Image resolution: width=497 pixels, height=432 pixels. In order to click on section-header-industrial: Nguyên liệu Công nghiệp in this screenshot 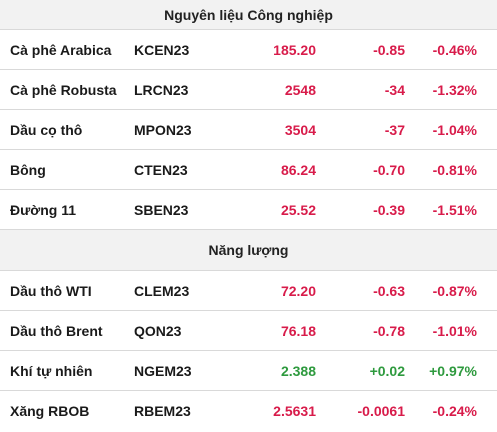, I will do `click(248, 15)`.